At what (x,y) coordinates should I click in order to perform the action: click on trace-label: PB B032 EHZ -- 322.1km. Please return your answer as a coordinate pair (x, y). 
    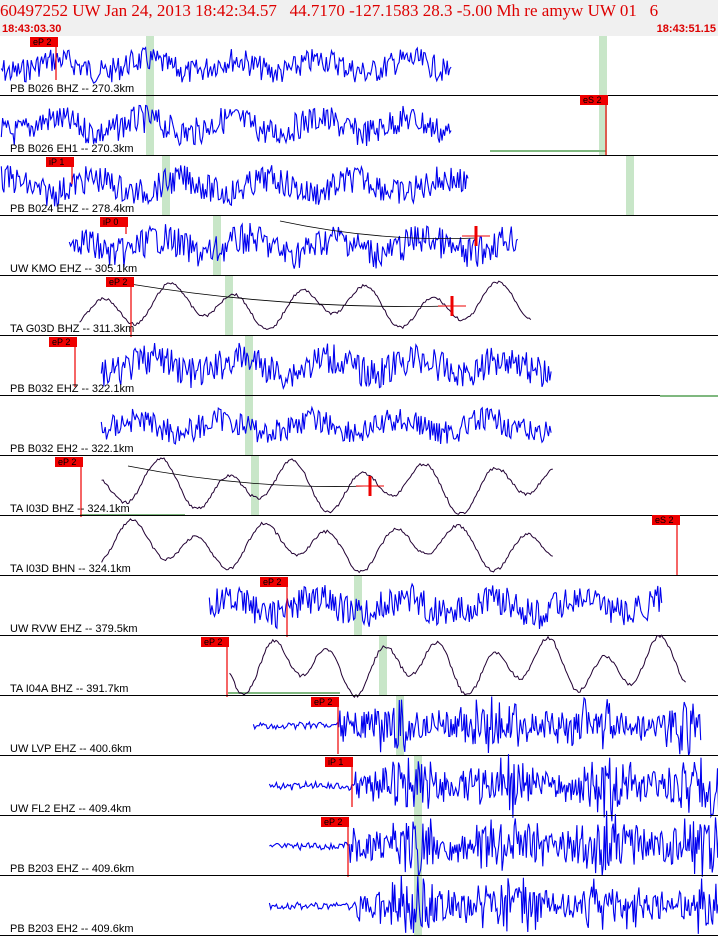
    Looking at the image, I should click on (72, 389).